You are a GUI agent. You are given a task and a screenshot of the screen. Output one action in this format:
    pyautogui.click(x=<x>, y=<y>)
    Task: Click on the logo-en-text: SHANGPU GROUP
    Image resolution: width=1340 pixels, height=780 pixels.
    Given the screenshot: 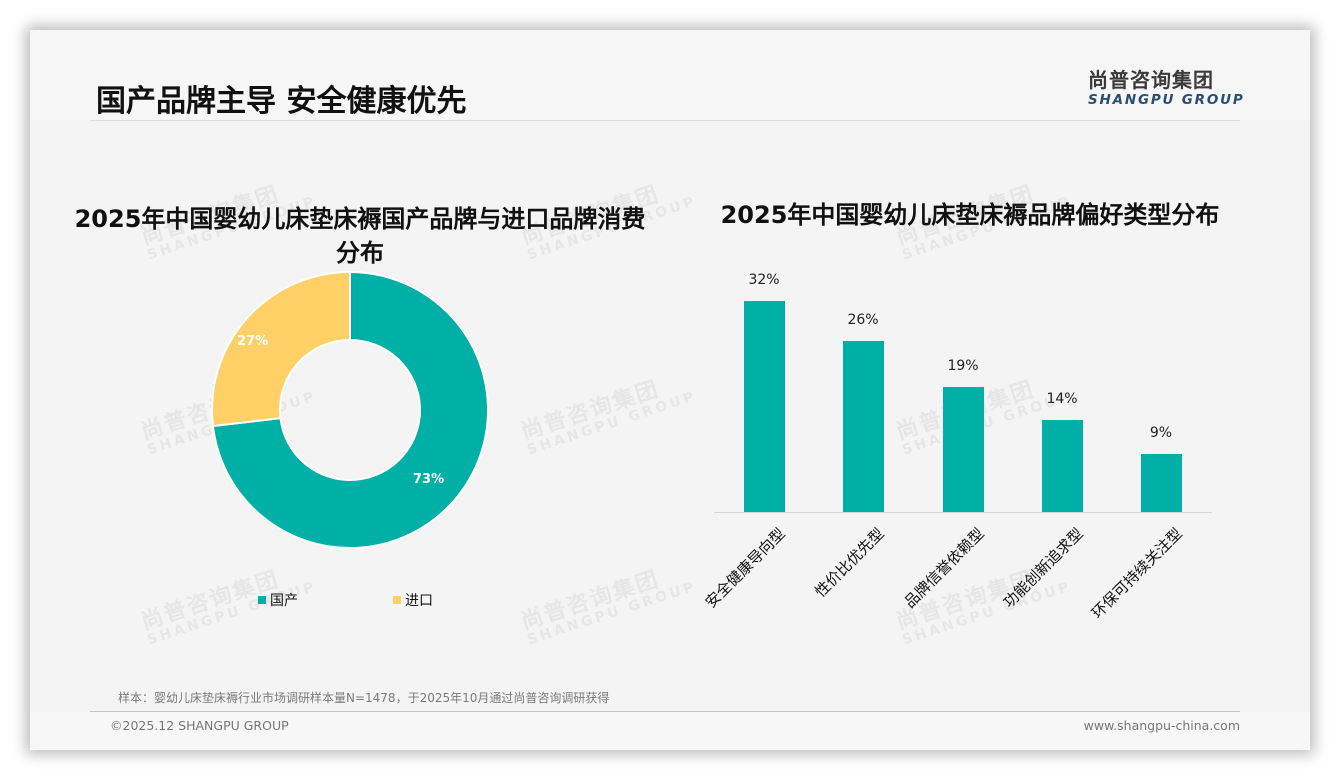 What is the action you would take?
    pyautogui.click(x=1166, y=100)
    